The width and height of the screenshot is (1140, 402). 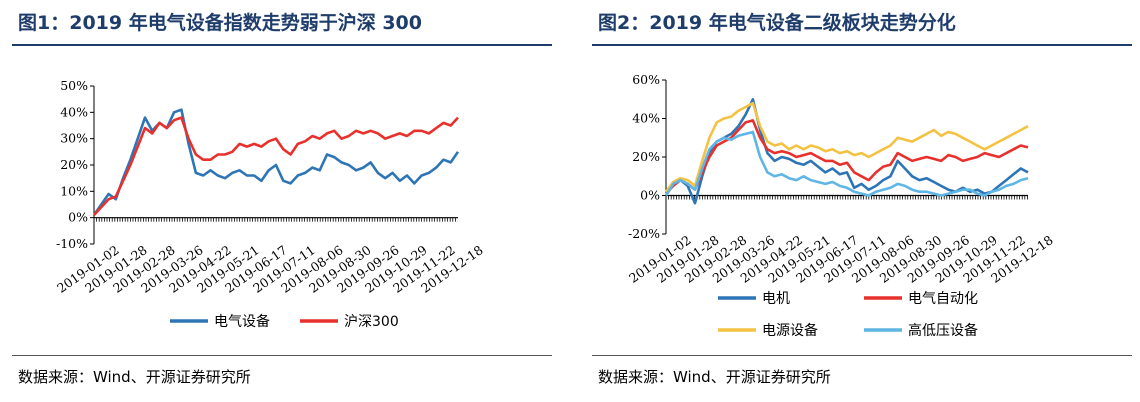 What do you see at coordinates (943, 299) in the screenshot?
I see `legend-label: 电气自动化` at bounding box center [943, 299].